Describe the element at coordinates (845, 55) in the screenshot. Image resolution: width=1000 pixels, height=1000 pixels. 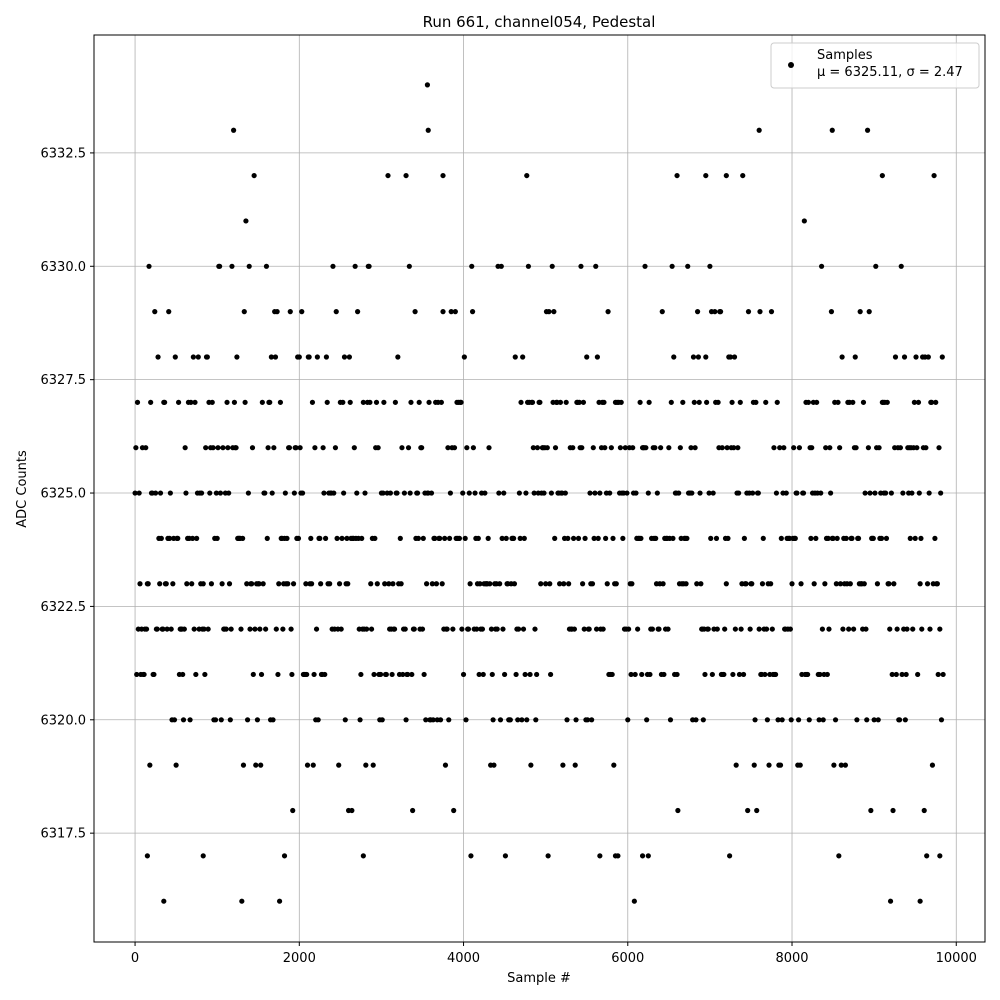
I see `legend-series-name: Samples` at that location.